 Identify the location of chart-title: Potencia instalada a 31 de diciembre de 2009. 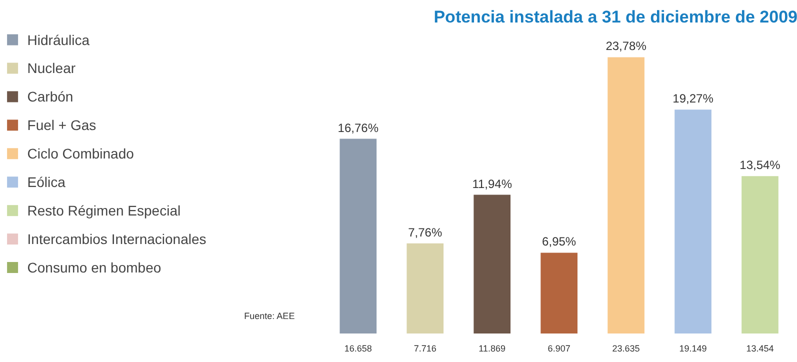
(615, 17).